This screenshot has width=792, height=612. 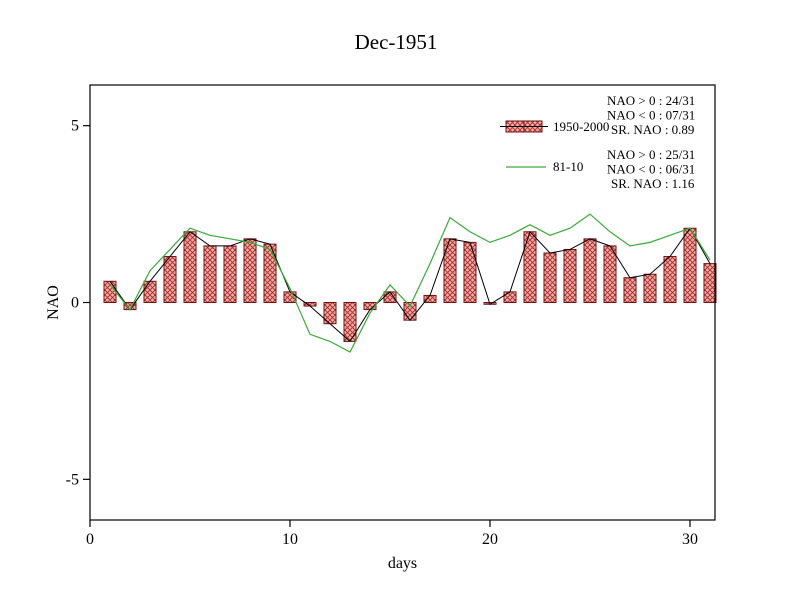 What do you see at coordinates (72, 479) in the screenshot?
I see `y-tick-label: -5` at bounding box center [72, 479].